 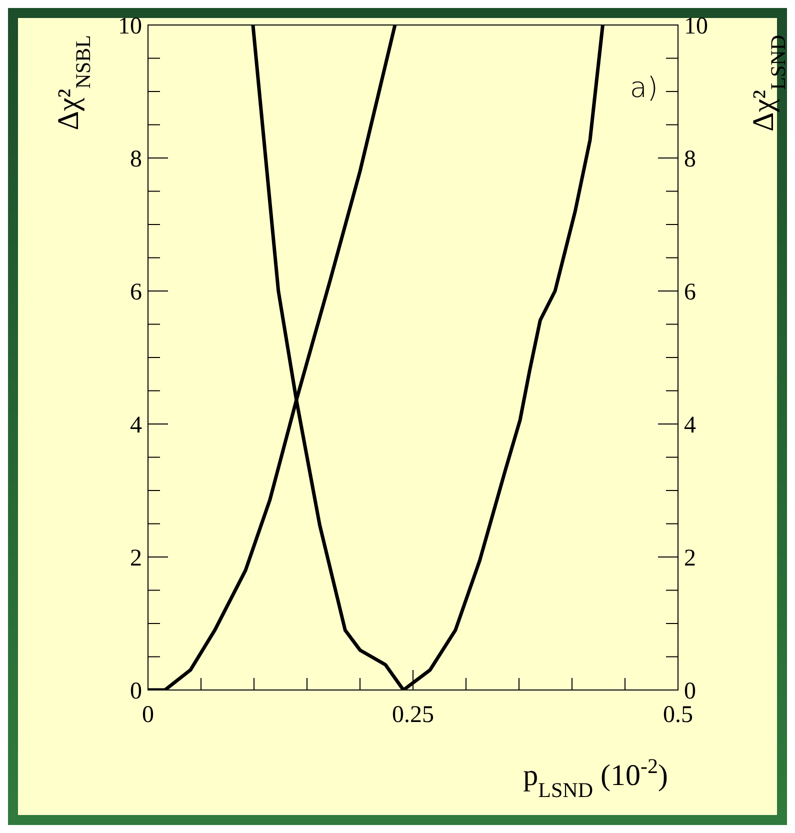 I want to click on y-tick-label: 8, so click(x=136, y=159).